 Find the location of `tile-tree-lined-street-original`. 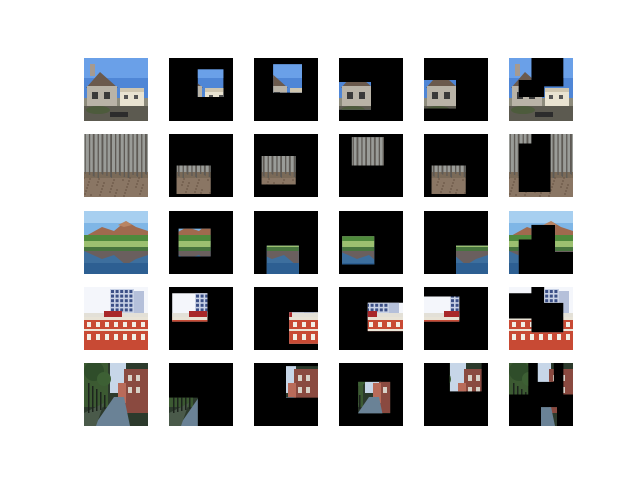

tile-tree-lined-street-original is located at coordinates (116, 394).